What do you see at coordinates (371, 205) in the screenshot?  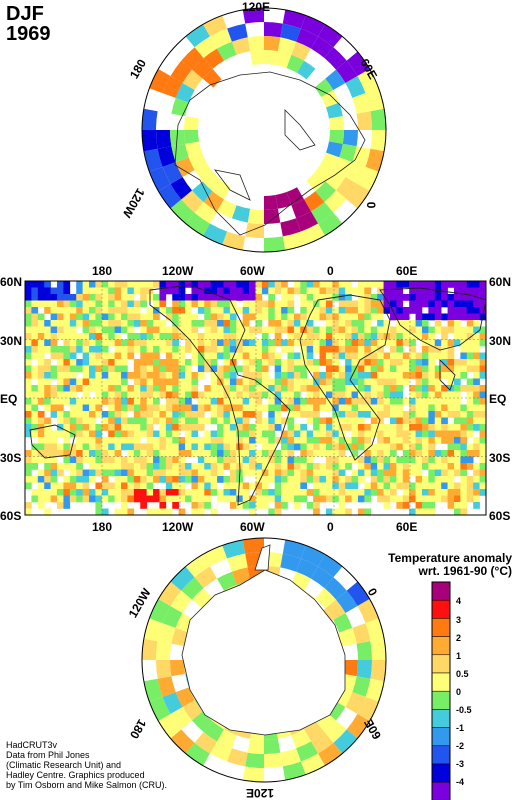 I see `arctic-label-0: 0` at bounding box center [371, 205].